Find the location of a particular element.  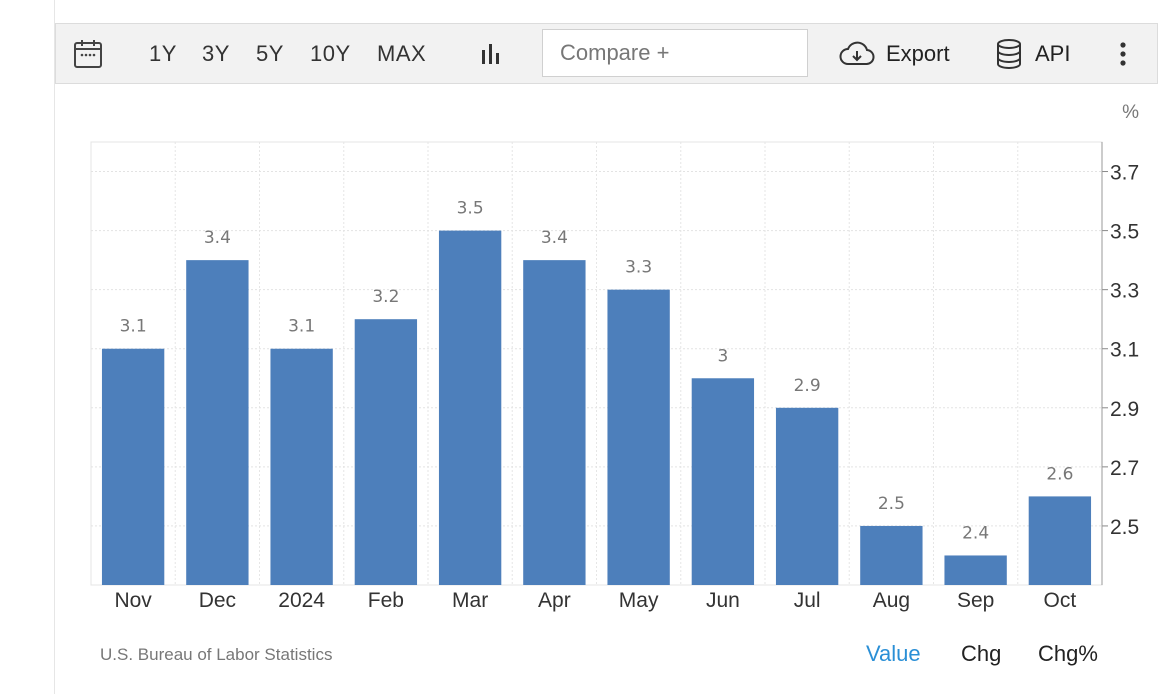

y-tick-label: 2.9 is located at coordinates (1124, 409).